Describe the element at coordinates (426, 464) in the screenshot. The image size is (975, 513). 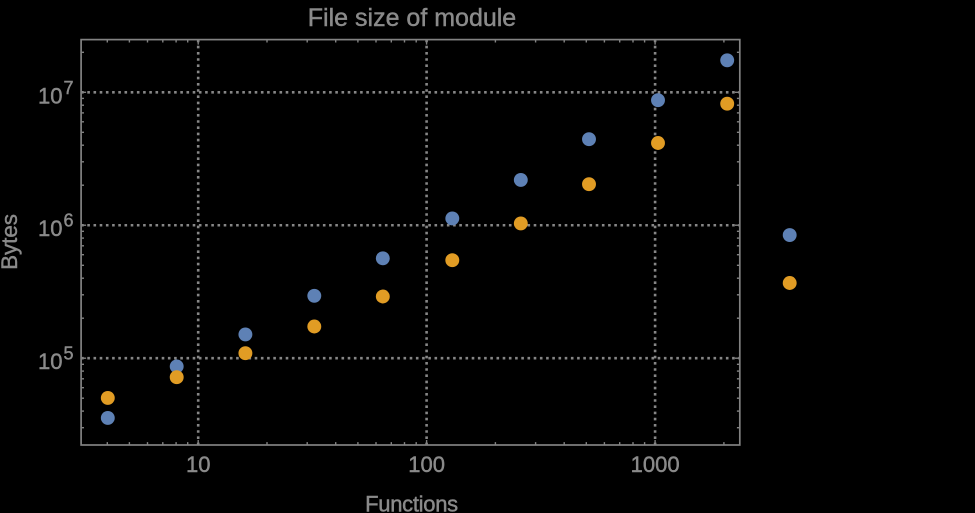
I see `svg-text: 100` at that location.